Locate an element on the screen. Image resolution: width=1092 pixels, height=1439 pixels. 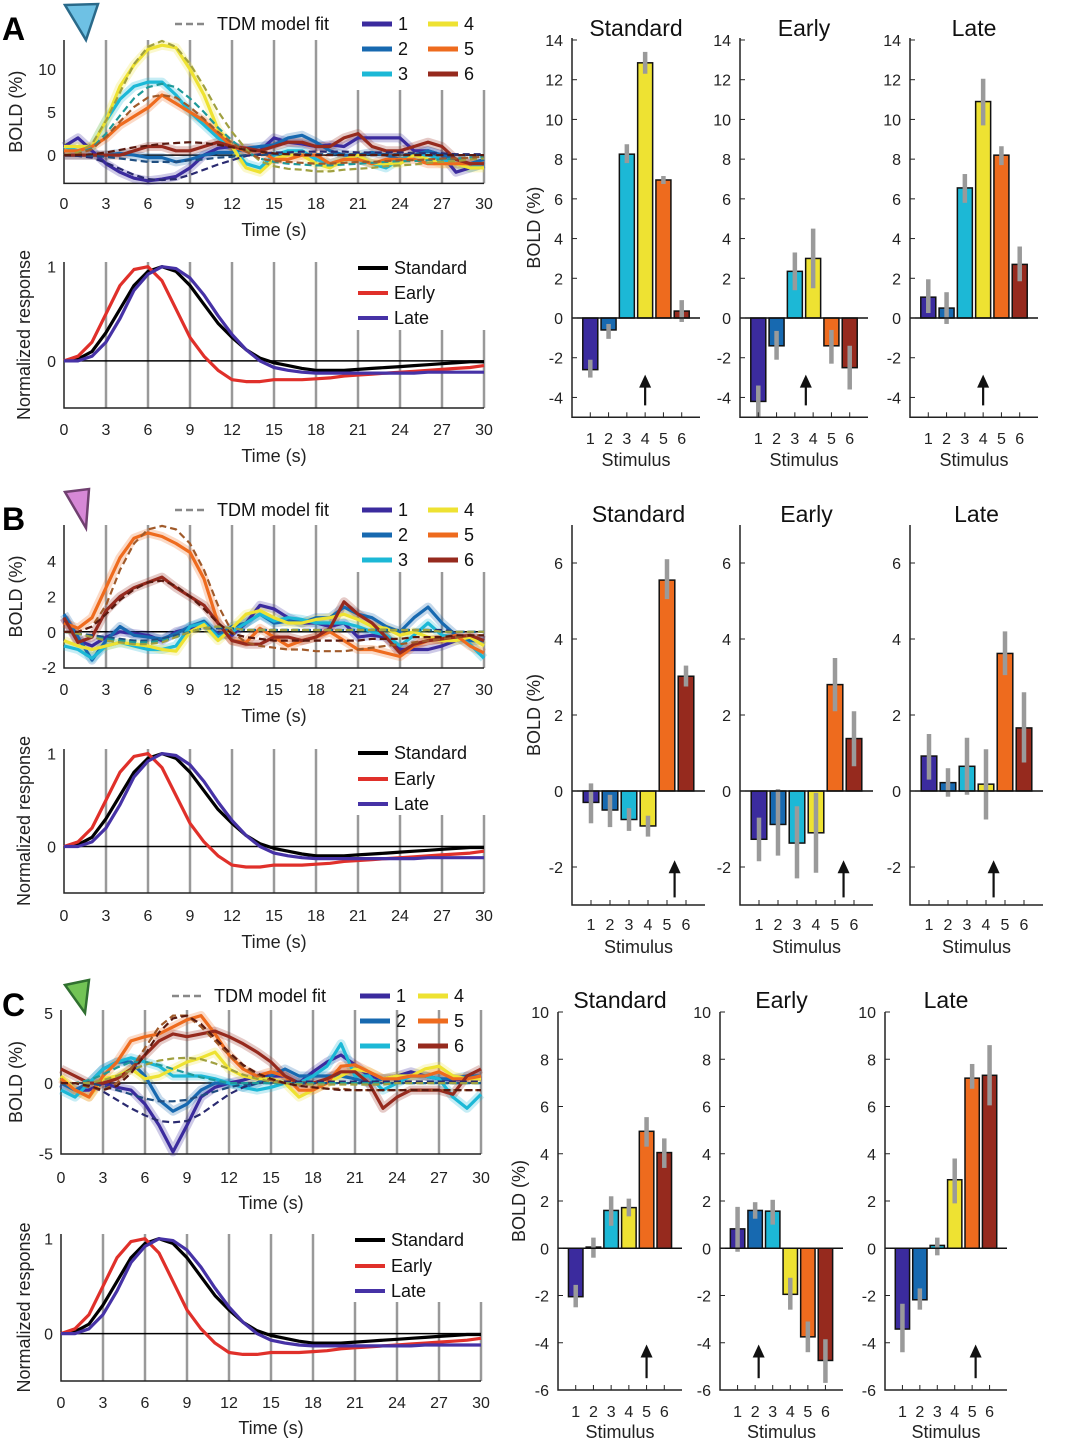
x-tick-label: 30 is located at coordinates (484, 204).